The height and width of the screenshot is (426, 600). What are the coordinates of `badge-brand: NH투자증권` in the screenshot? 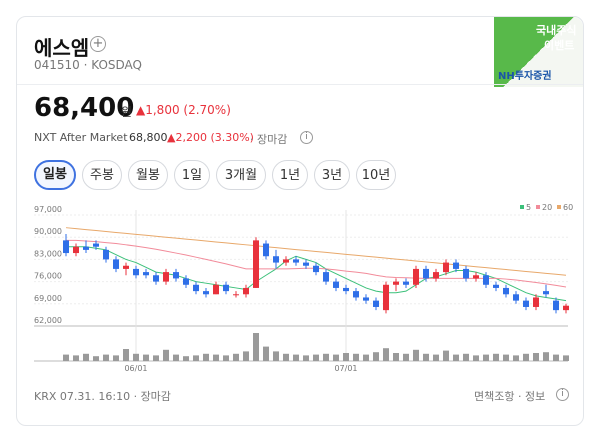 It's located at (525, 76).